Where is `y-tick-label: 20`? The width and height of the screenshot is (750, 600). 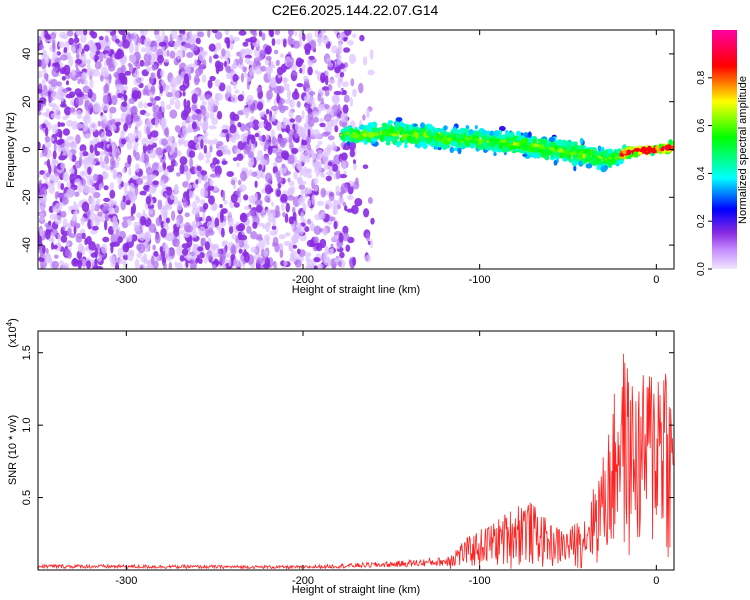
y-tick-label: 20 is located at coordinates (27, 102).